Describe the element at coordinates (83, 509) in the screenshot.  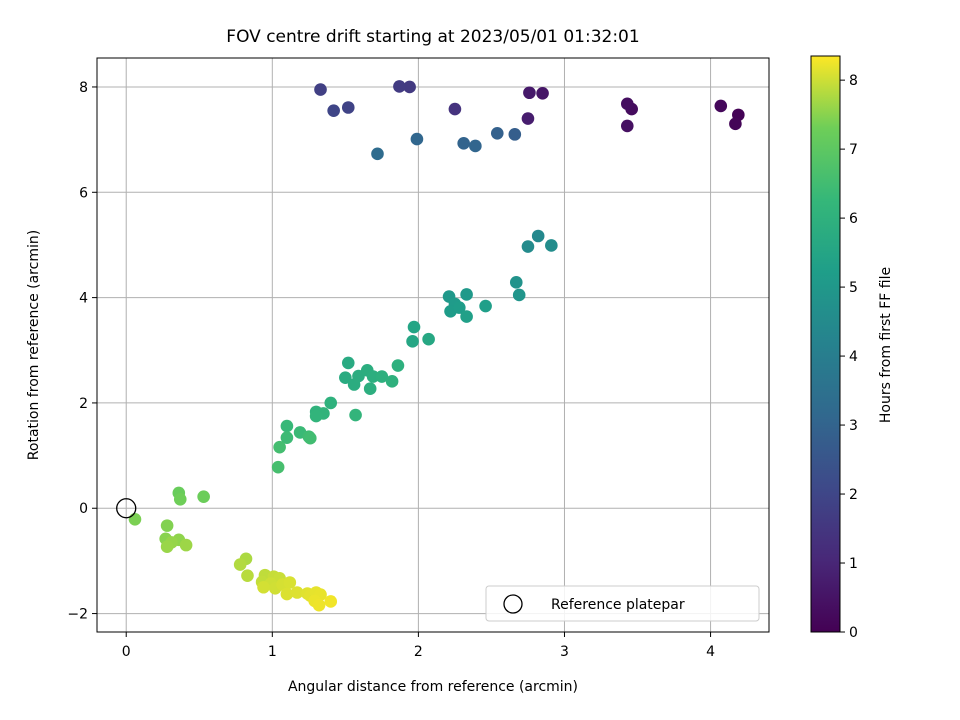
I see `y-tick-label: 0` at that location.